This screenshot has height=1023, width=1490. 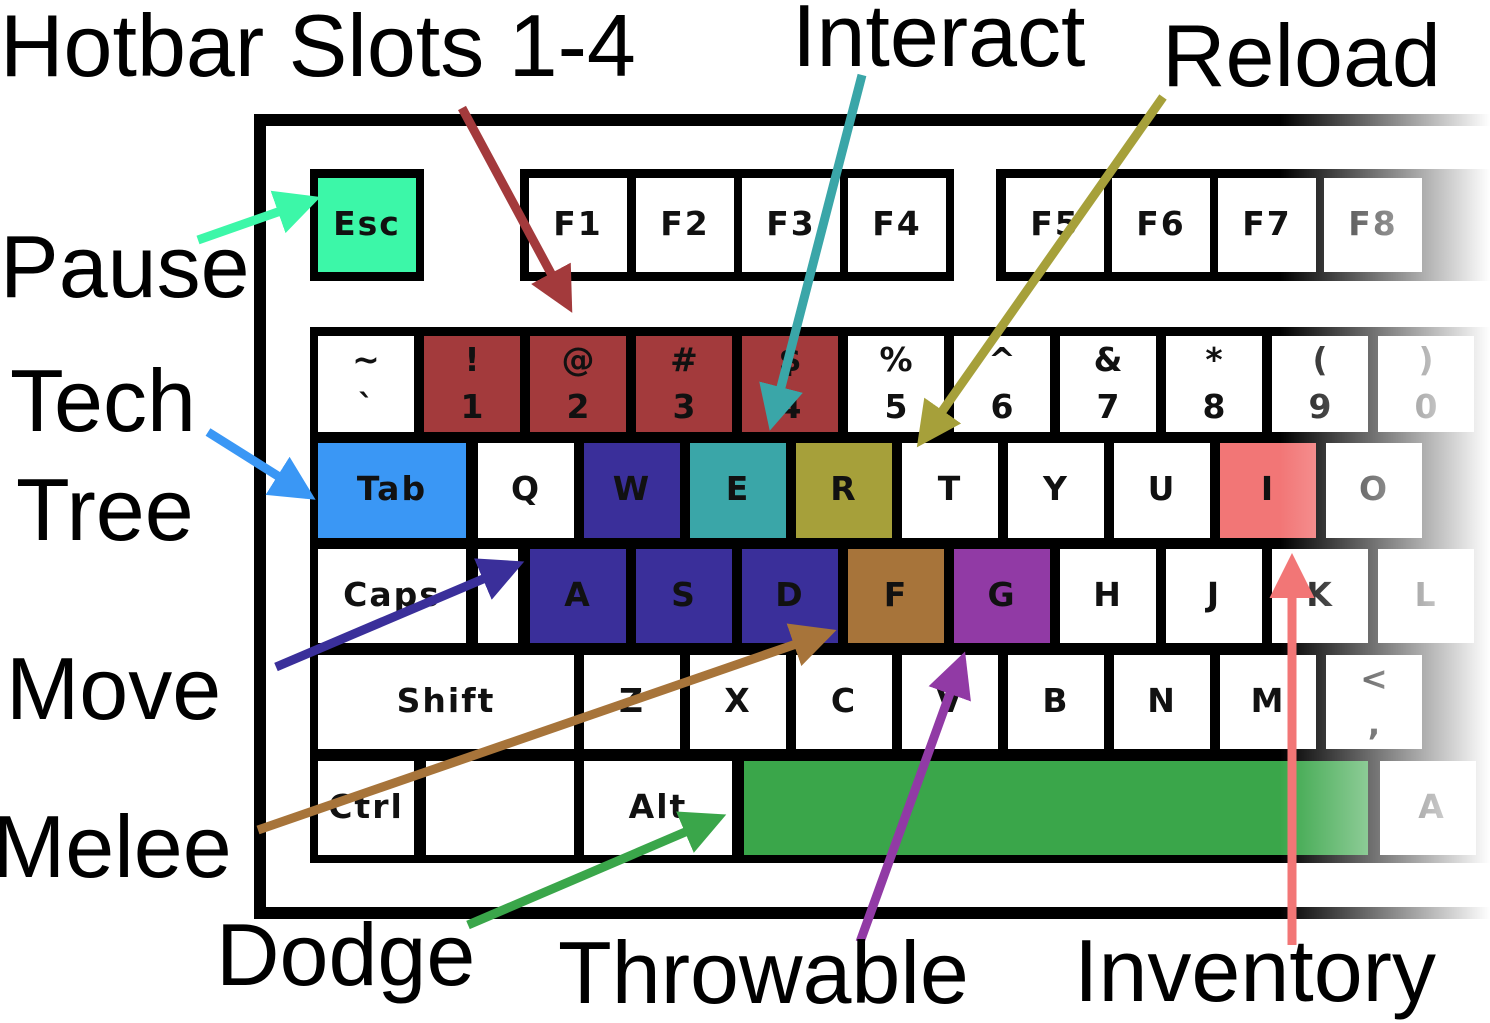 What do you see at coordinates (1268, 488) in the screenshot?
I see `key-label-i: I` at bounding box center [1268, 488].